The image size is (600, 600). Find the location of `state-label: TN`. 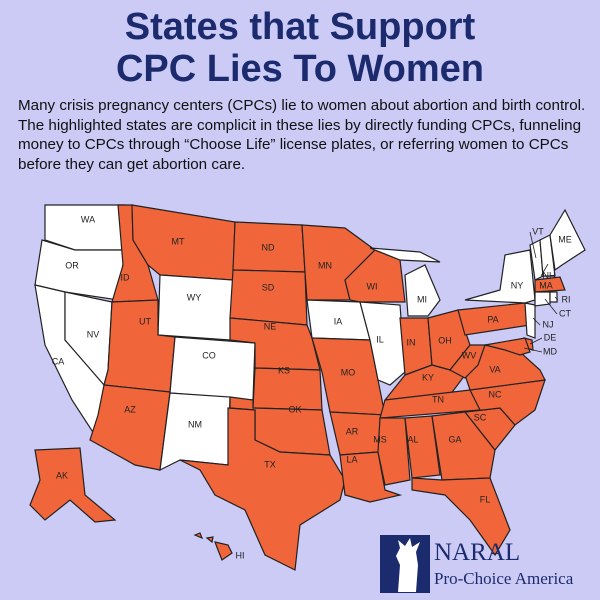

state-label: TN is located at coordinates (438, 399).